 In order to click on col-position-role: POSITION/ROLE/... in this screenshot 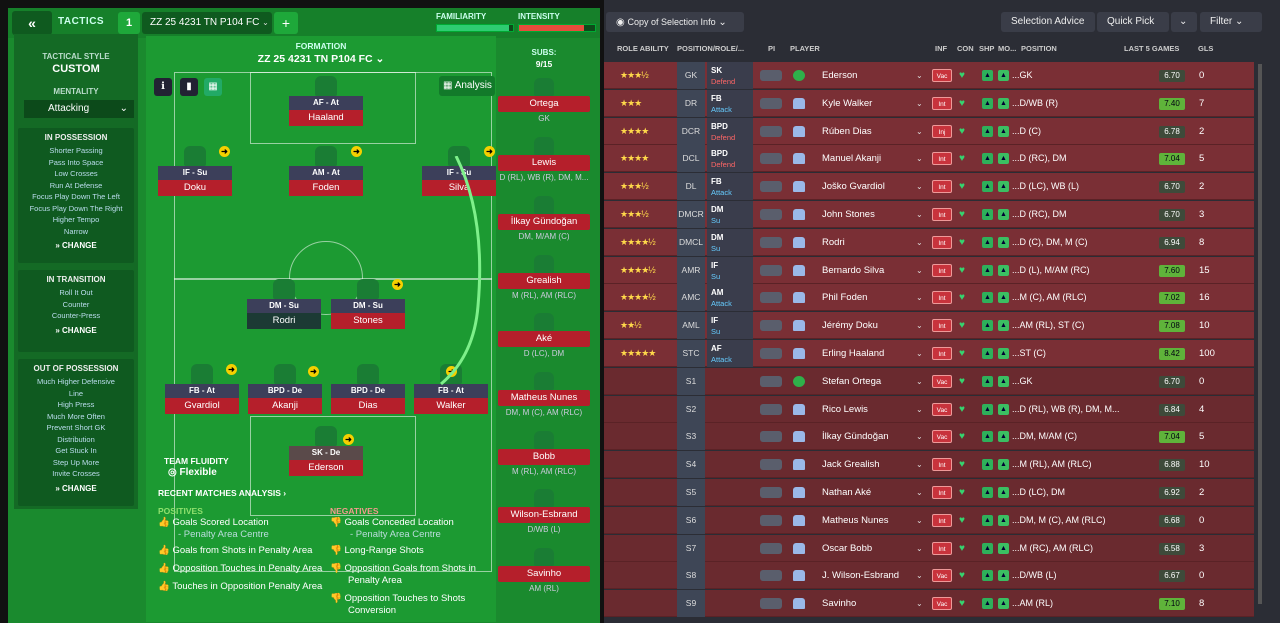, I will do `click(711, 48)`.